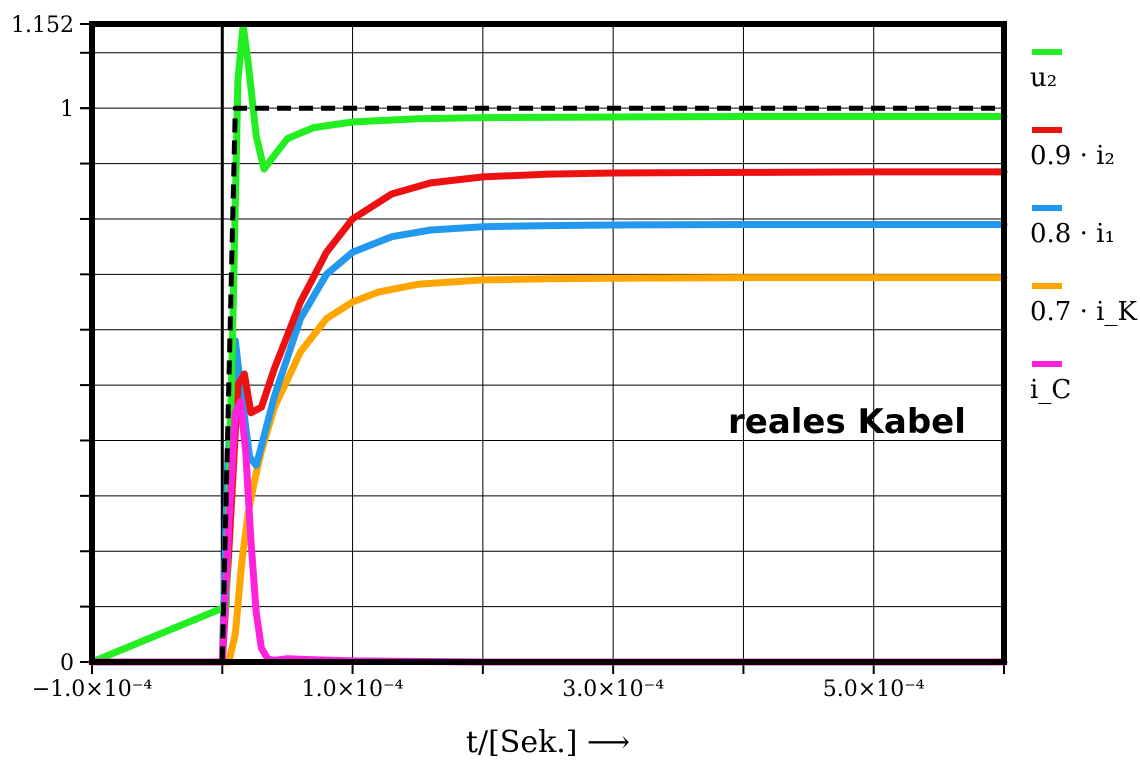 This screenshot has width=1140, height=764. What do you see at coordinates (67, 109) in the screenshot?
I see `y-tick-label-1: 1` at bounding box center [67, 109].